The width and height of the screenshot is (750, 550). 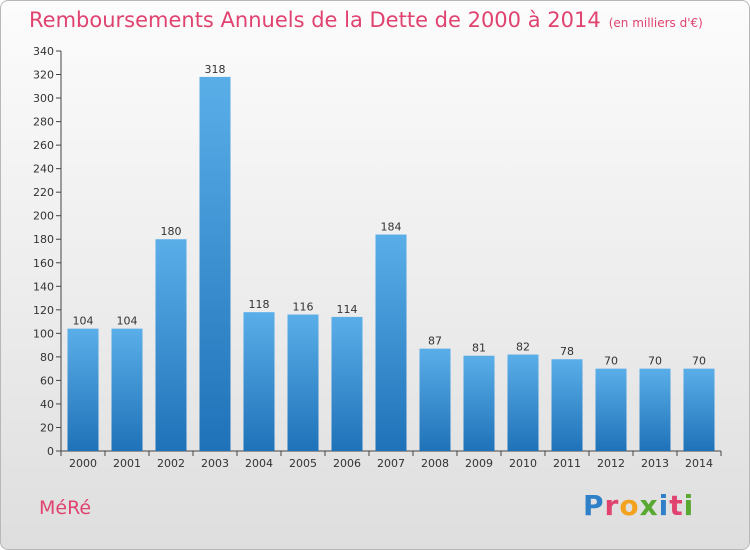 I want to click on y-tick-label: 120, so click(x=43, y=310).